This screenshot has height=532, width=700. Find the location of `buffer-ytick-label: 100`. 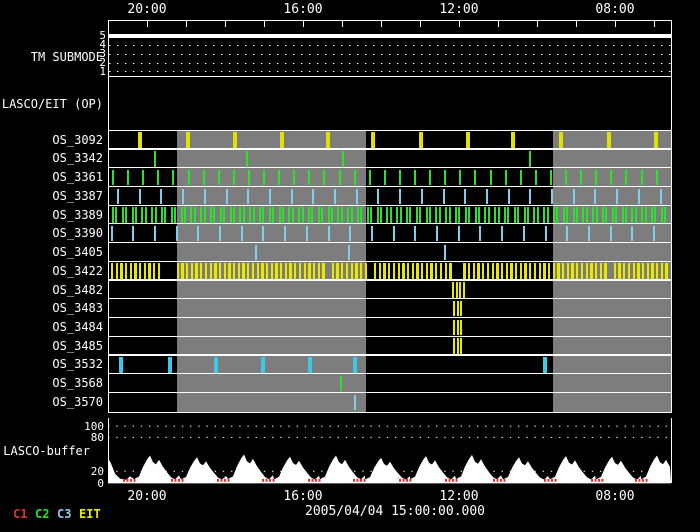

buffer-ytick-label: 100 is located at coordinates (94, 427).